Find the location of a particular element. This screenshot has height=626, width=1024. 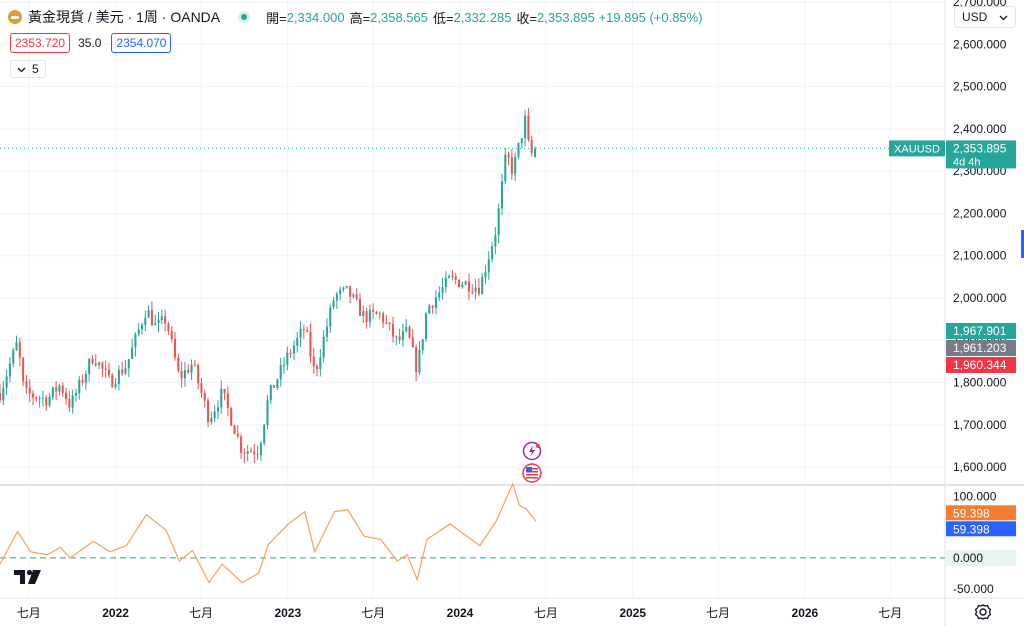

sell-price-button: 2353.720 is located at coordinates (40, 43).